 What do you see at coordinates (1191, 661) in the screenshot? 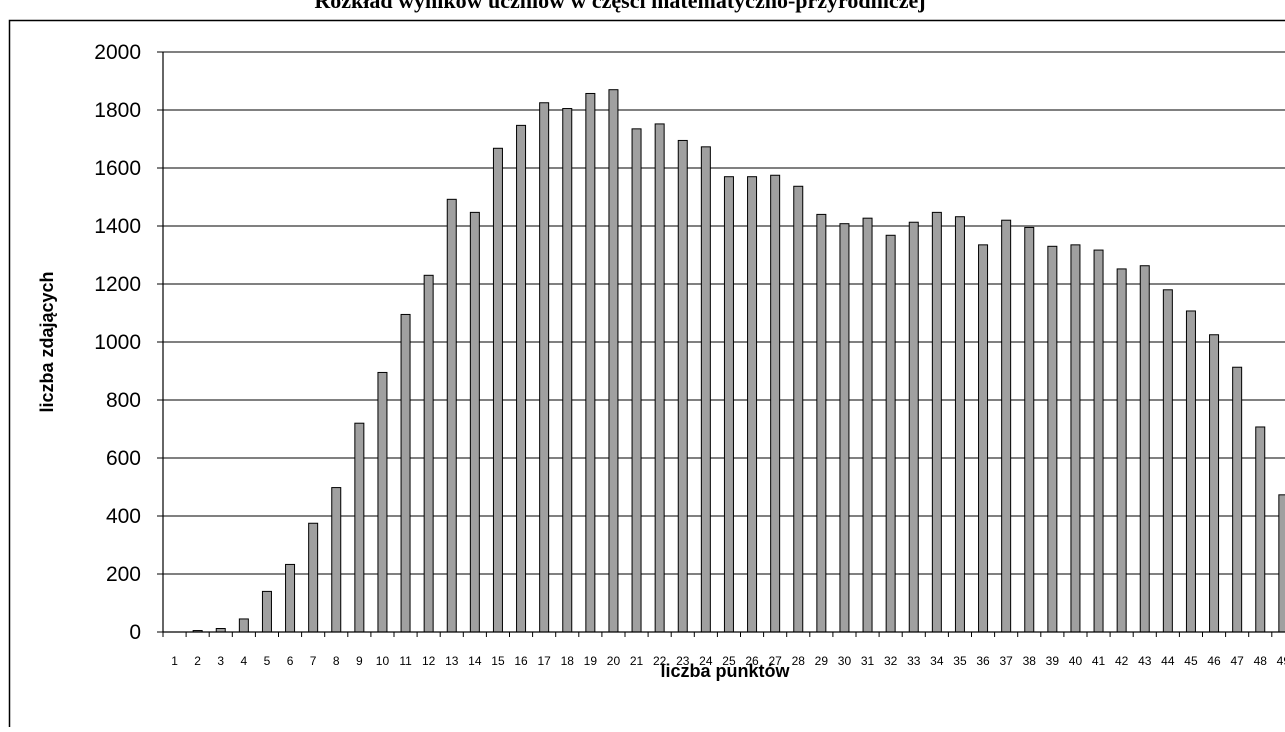
I see `x-tick-label: 45` at bounding box center [1191, 661].